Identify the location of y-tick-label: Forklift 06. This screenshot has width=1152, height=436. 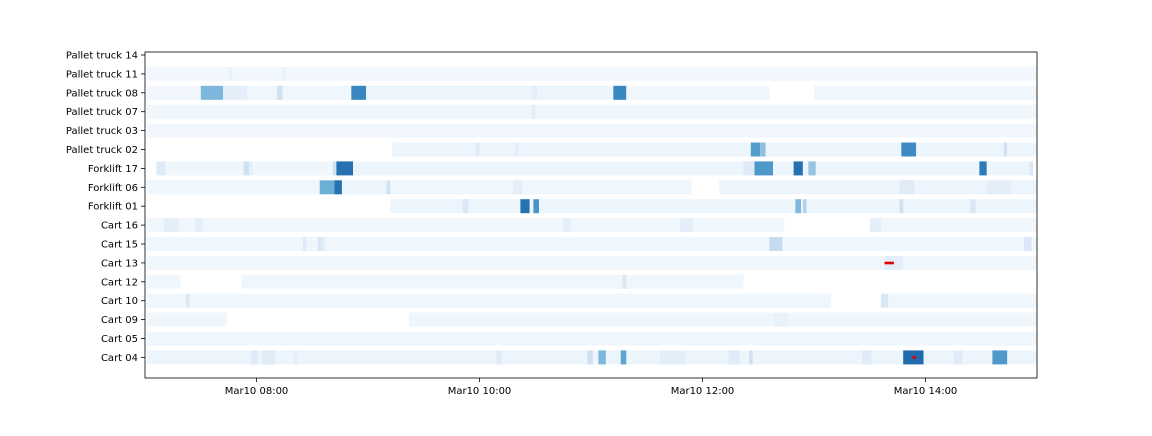
(113, 188).